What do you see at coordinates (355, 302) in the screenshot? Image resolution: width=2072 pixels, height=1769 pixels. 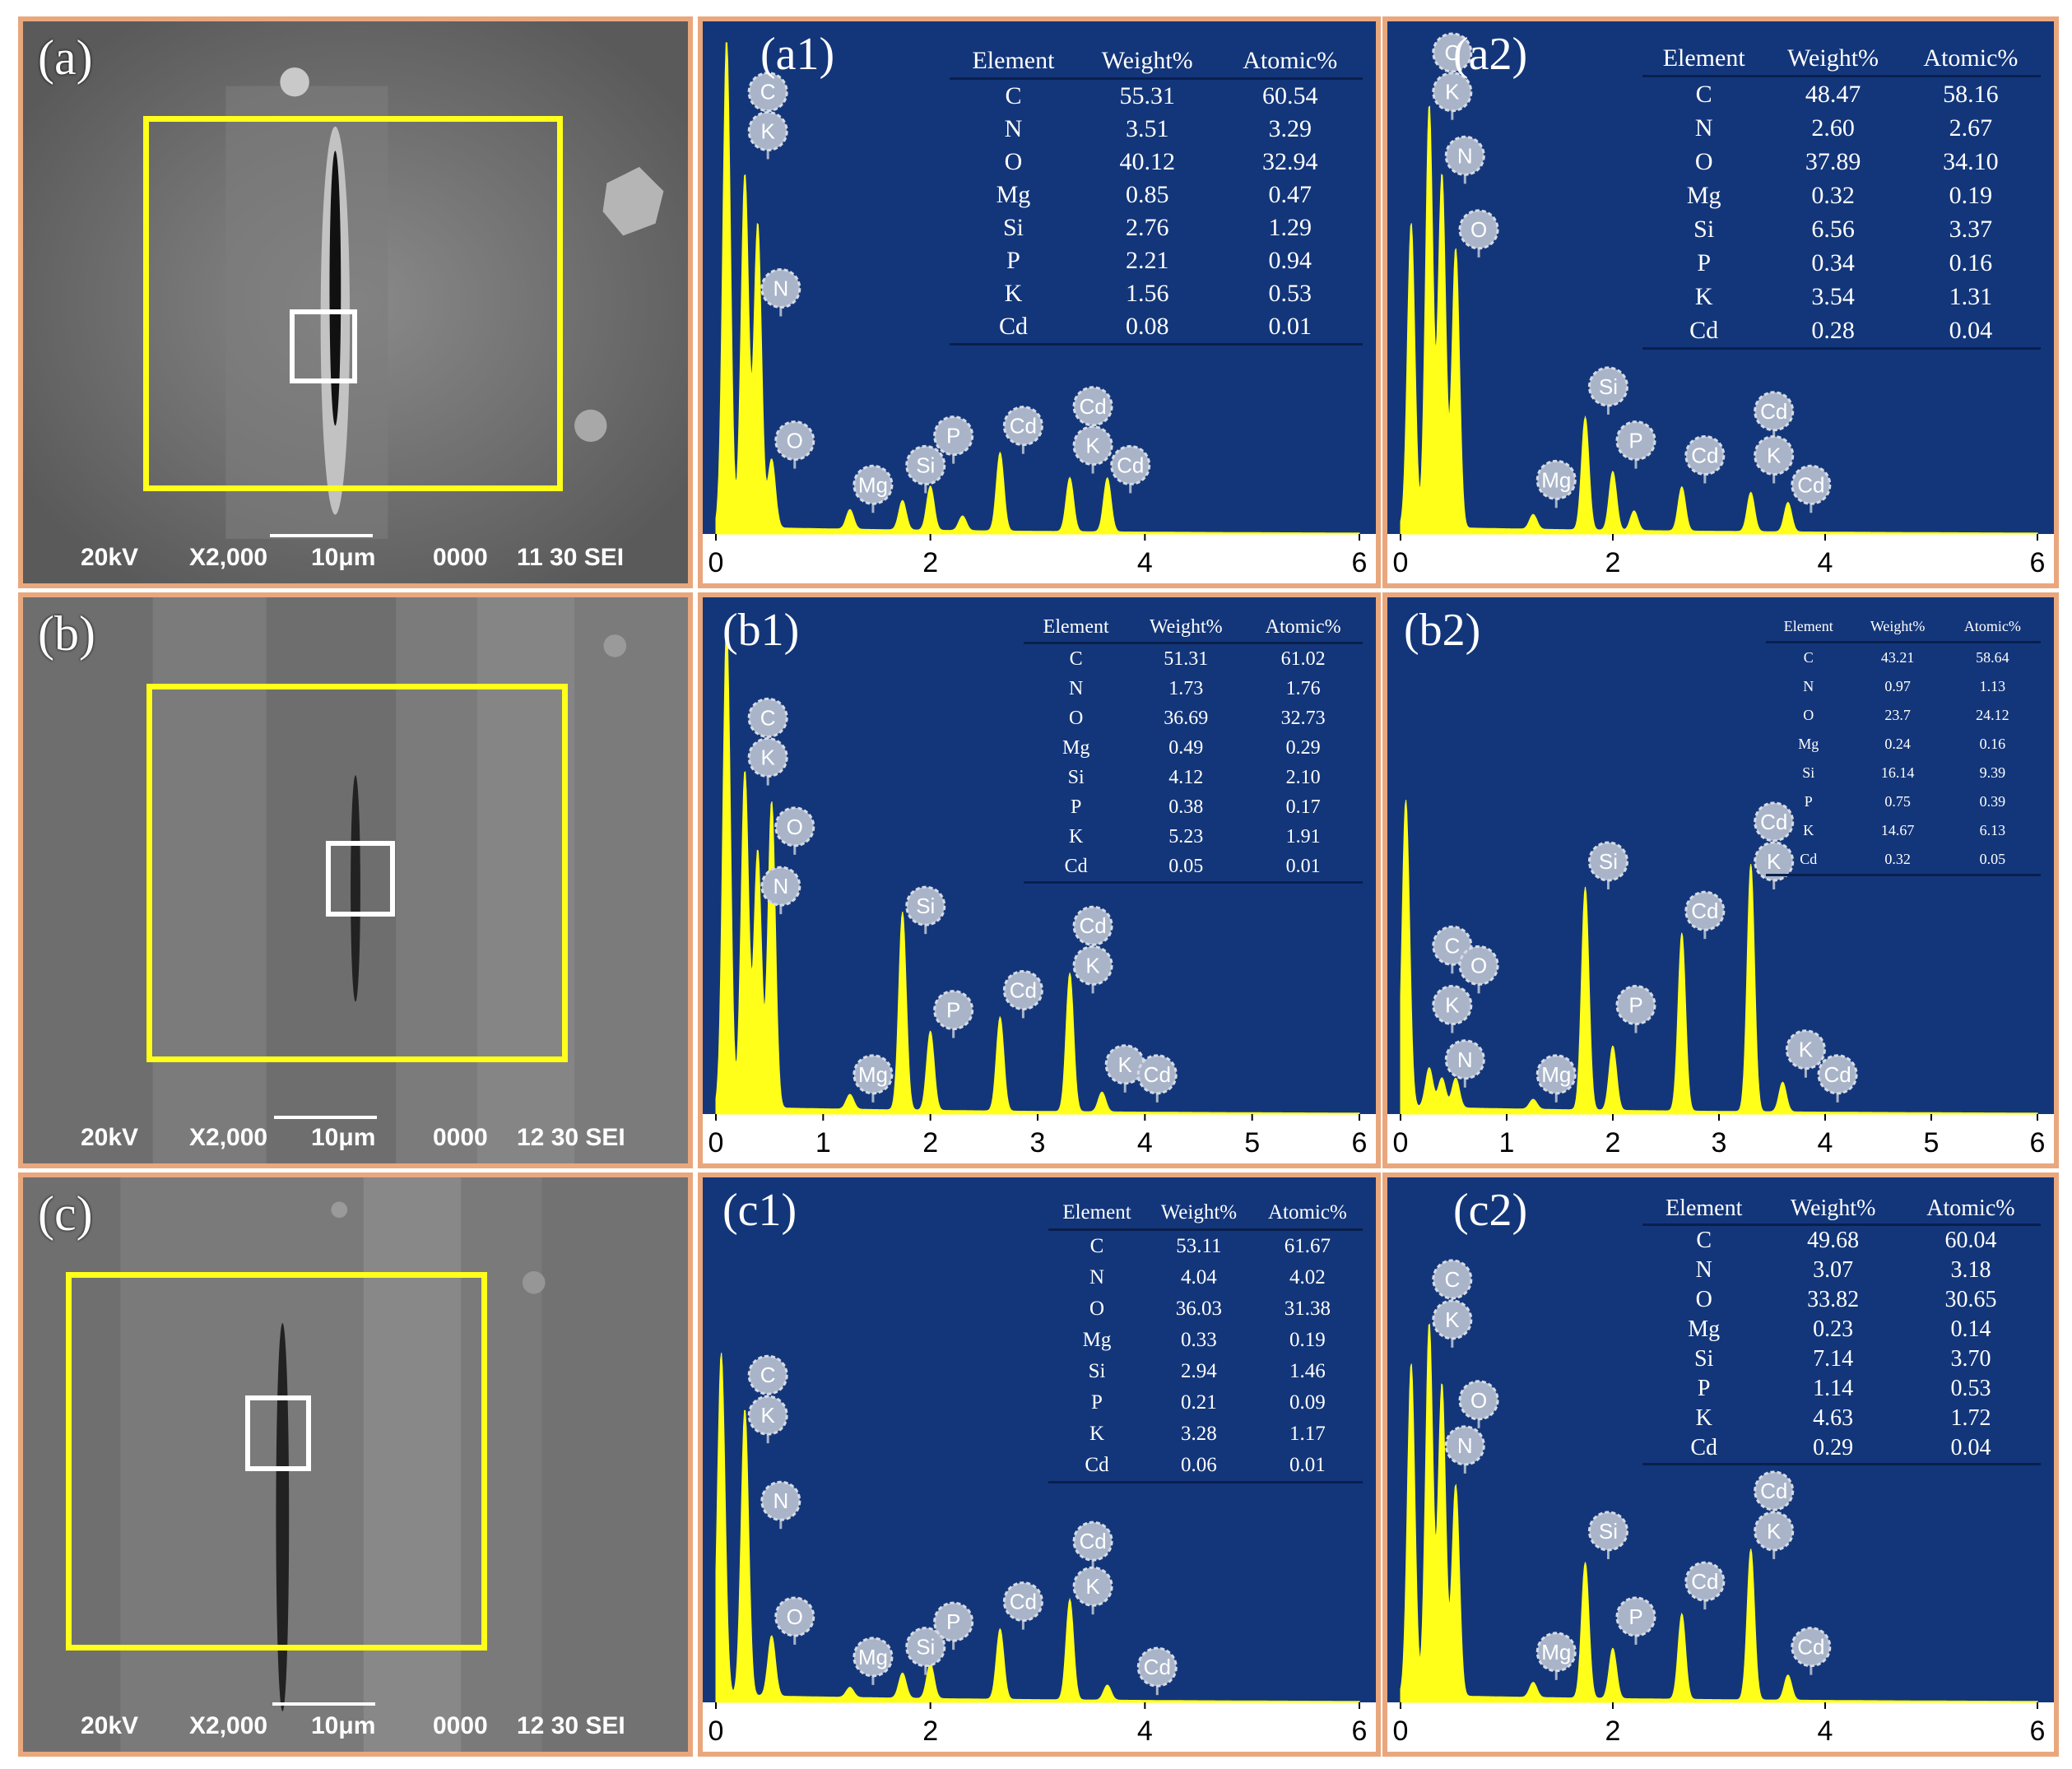 I see `sem-image-a: (a) 20kV X2,000 10μm 0000 11 30 SEI` at bounding box center [355, 302].